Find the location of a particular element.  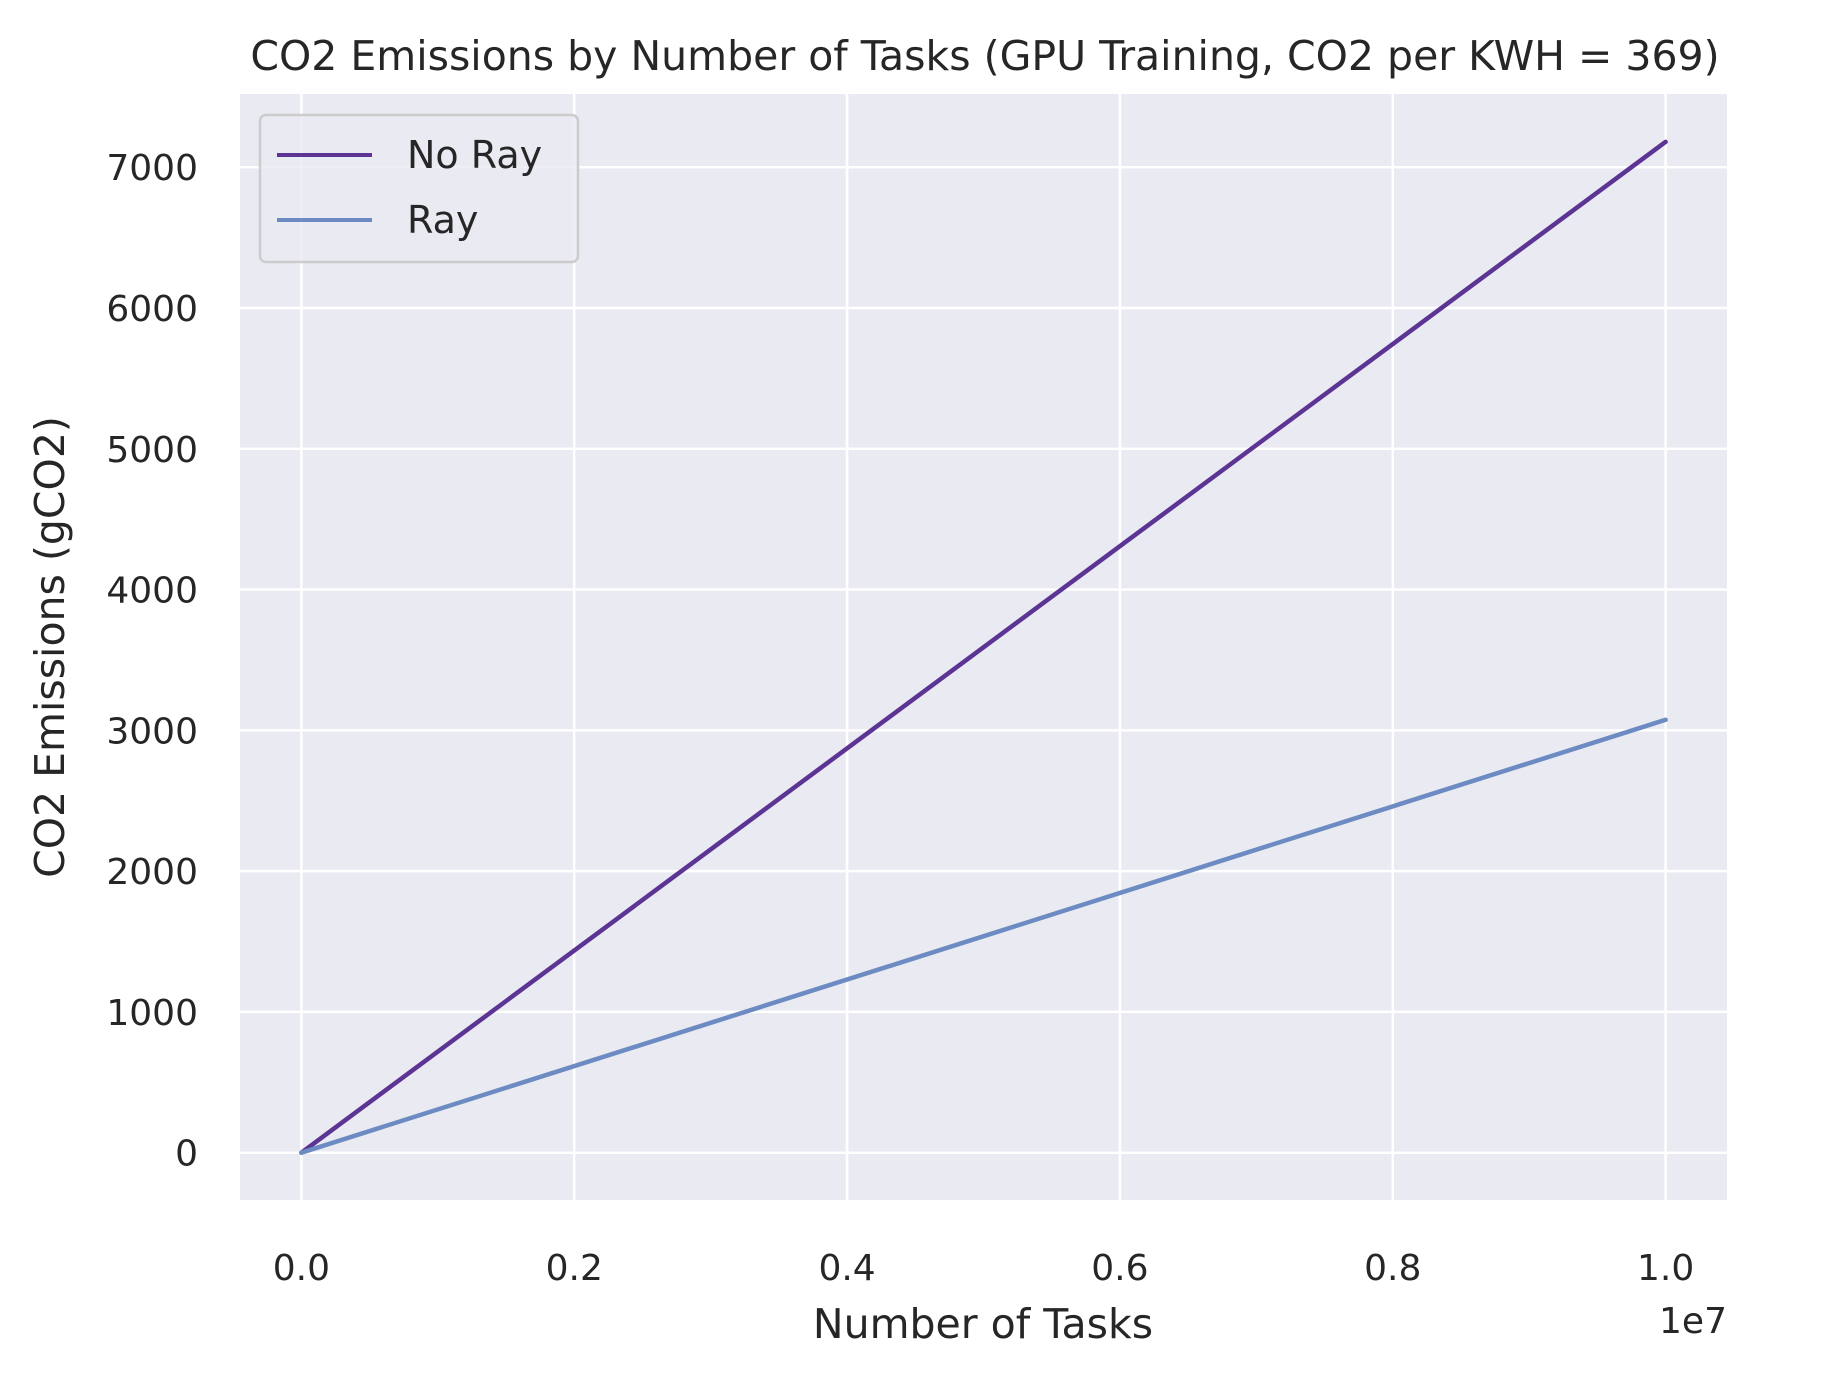

legend: No Ray Ray is located at coordinates (419, 188).